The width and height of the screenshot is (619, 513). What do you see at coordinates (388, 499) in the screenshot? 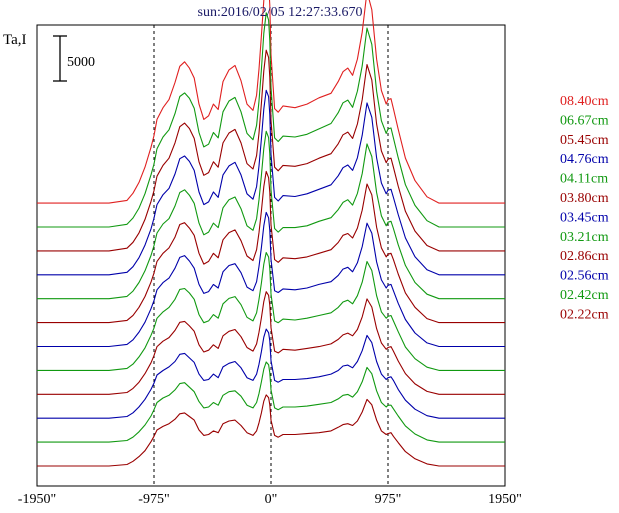
I see `x-tick-label: 975"` at bounding box center [388, 499].